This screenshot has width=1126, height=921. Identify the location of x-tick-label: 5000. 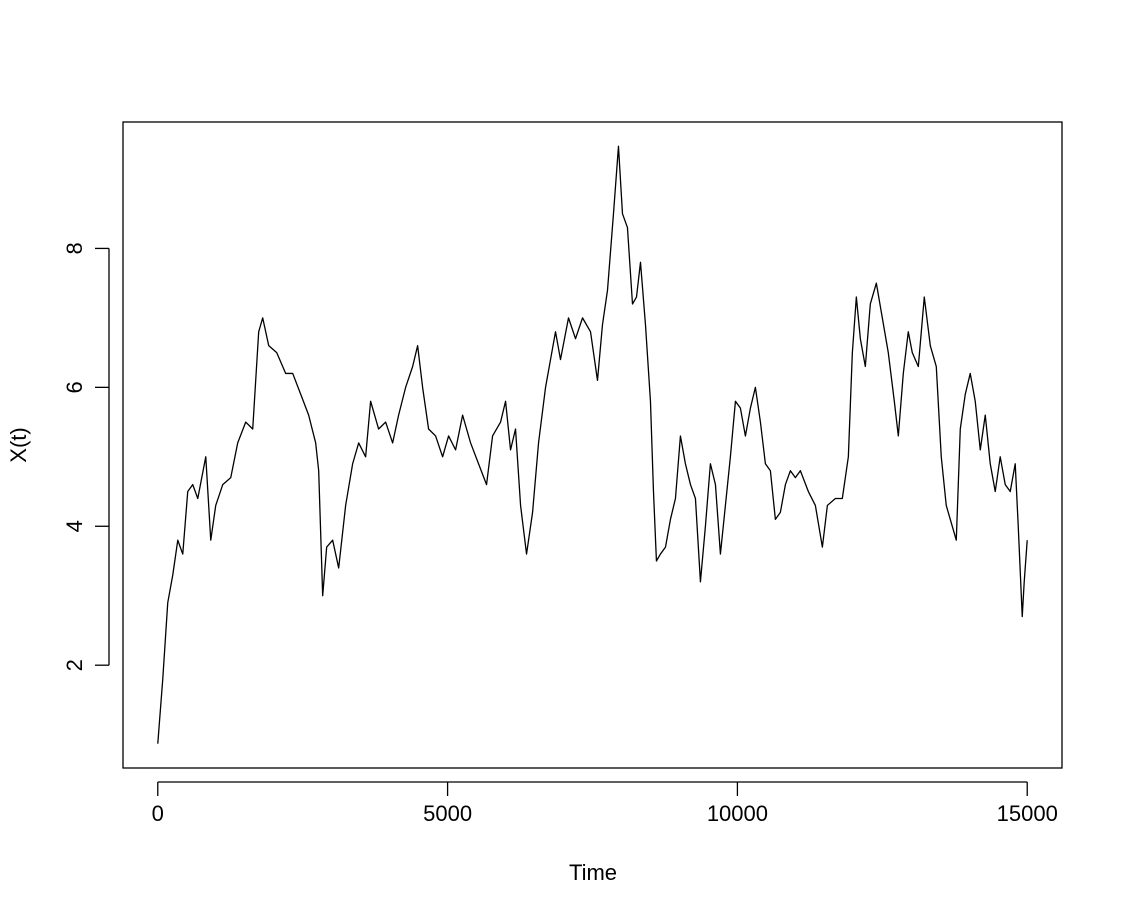
(447, 813).